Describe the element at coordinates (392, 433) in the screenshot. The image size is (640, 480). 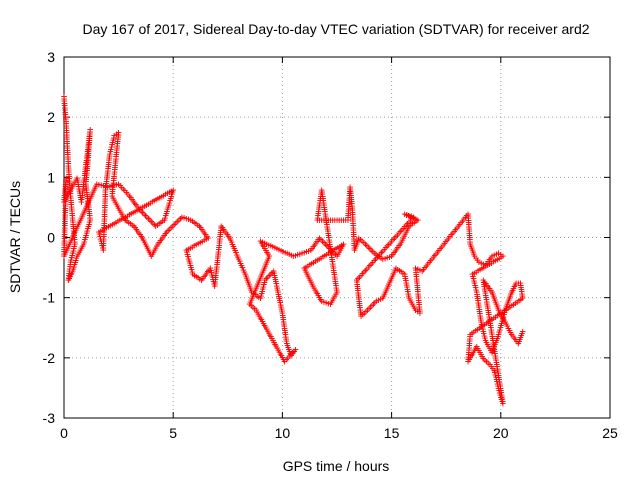
I see `x-tick-label-3: 15` at that location.